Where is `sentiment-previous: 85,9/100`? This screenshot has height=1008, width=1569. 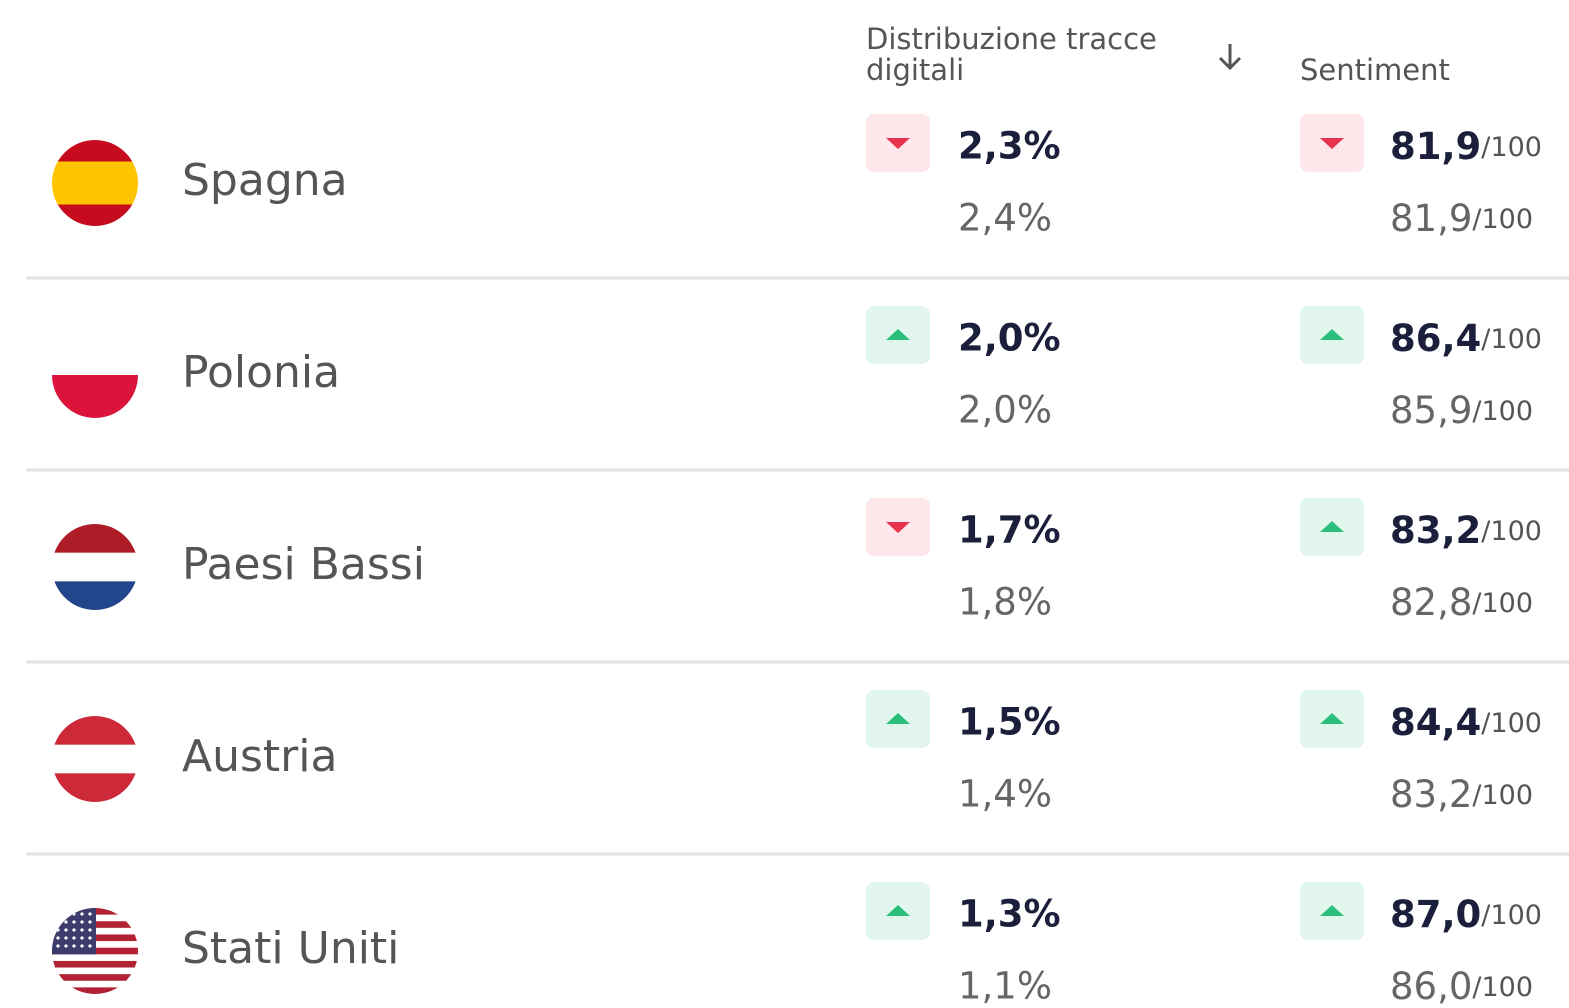
sentiment-previous: 85,9/100 is located at coordinates (1461, 410).